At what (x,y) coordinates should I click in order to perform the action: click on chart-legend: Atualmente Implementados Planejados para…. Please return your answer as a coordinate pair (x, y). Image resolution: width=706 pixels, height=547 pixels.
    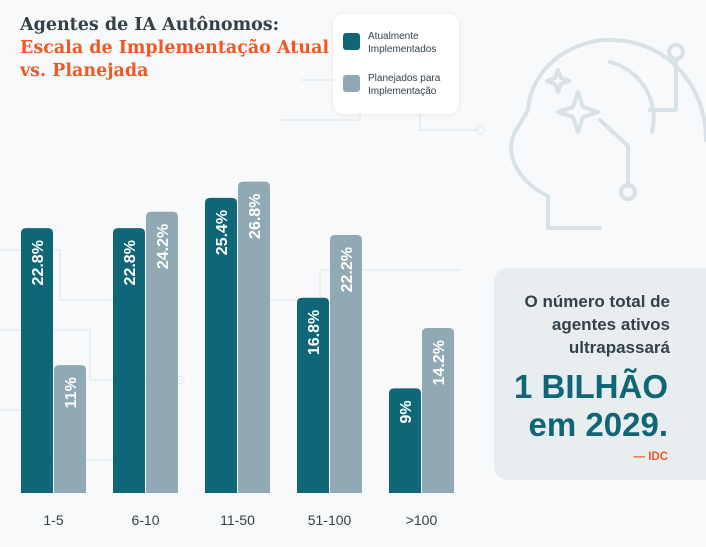
    Looking at the image, I should click on (396, 64).